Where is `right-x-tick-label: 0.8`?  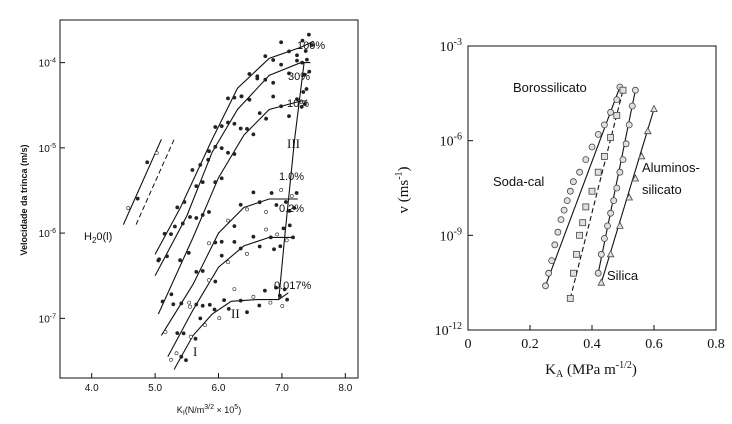 right-x-tick-label: 0.8 is located at coordinates (716, 344).